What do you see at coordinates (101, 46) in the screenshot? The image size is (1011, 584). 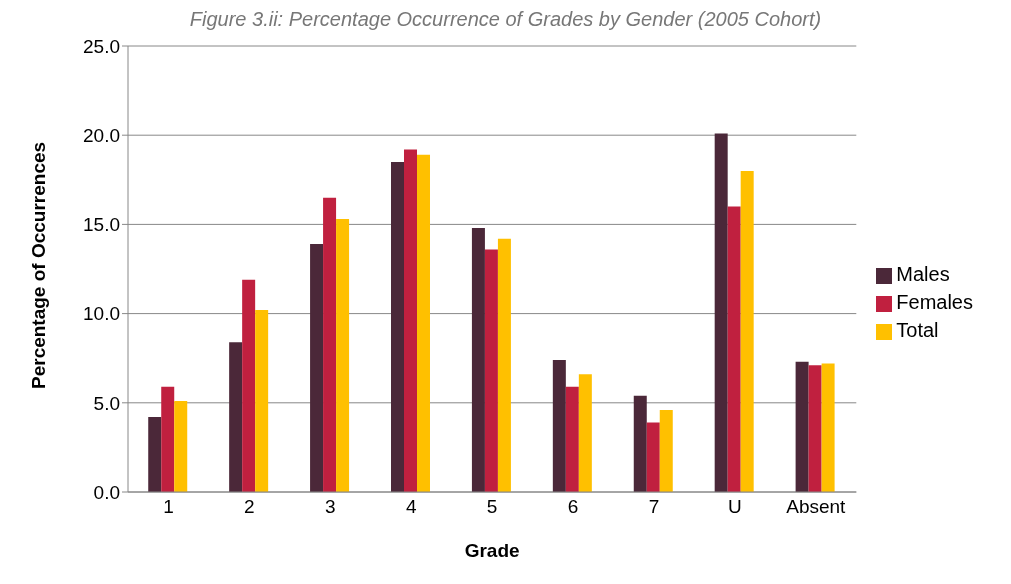 I see `y-tick-label: 25.0` at bounding box center [101, 46].